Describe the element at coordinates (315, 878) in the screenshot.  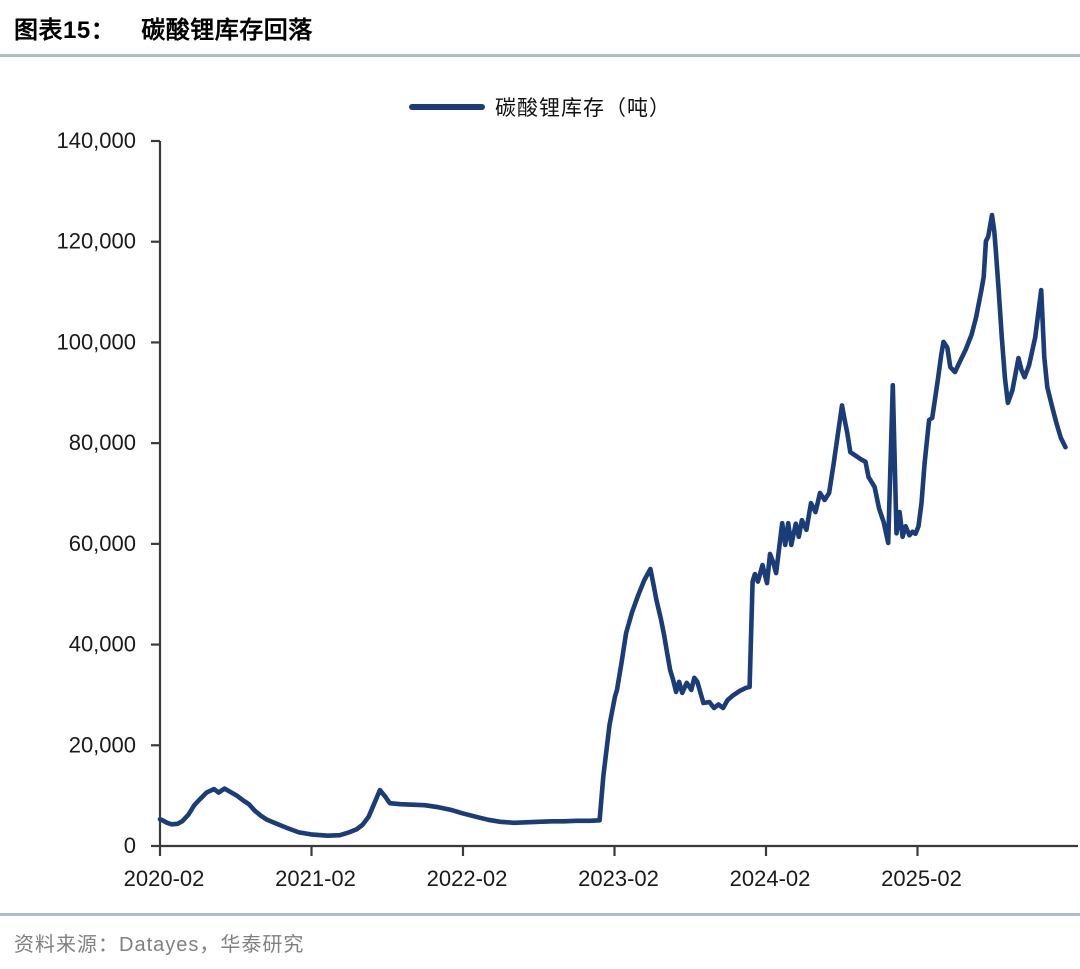
I see `x-axis-tick-label: 2021-02` at that location.